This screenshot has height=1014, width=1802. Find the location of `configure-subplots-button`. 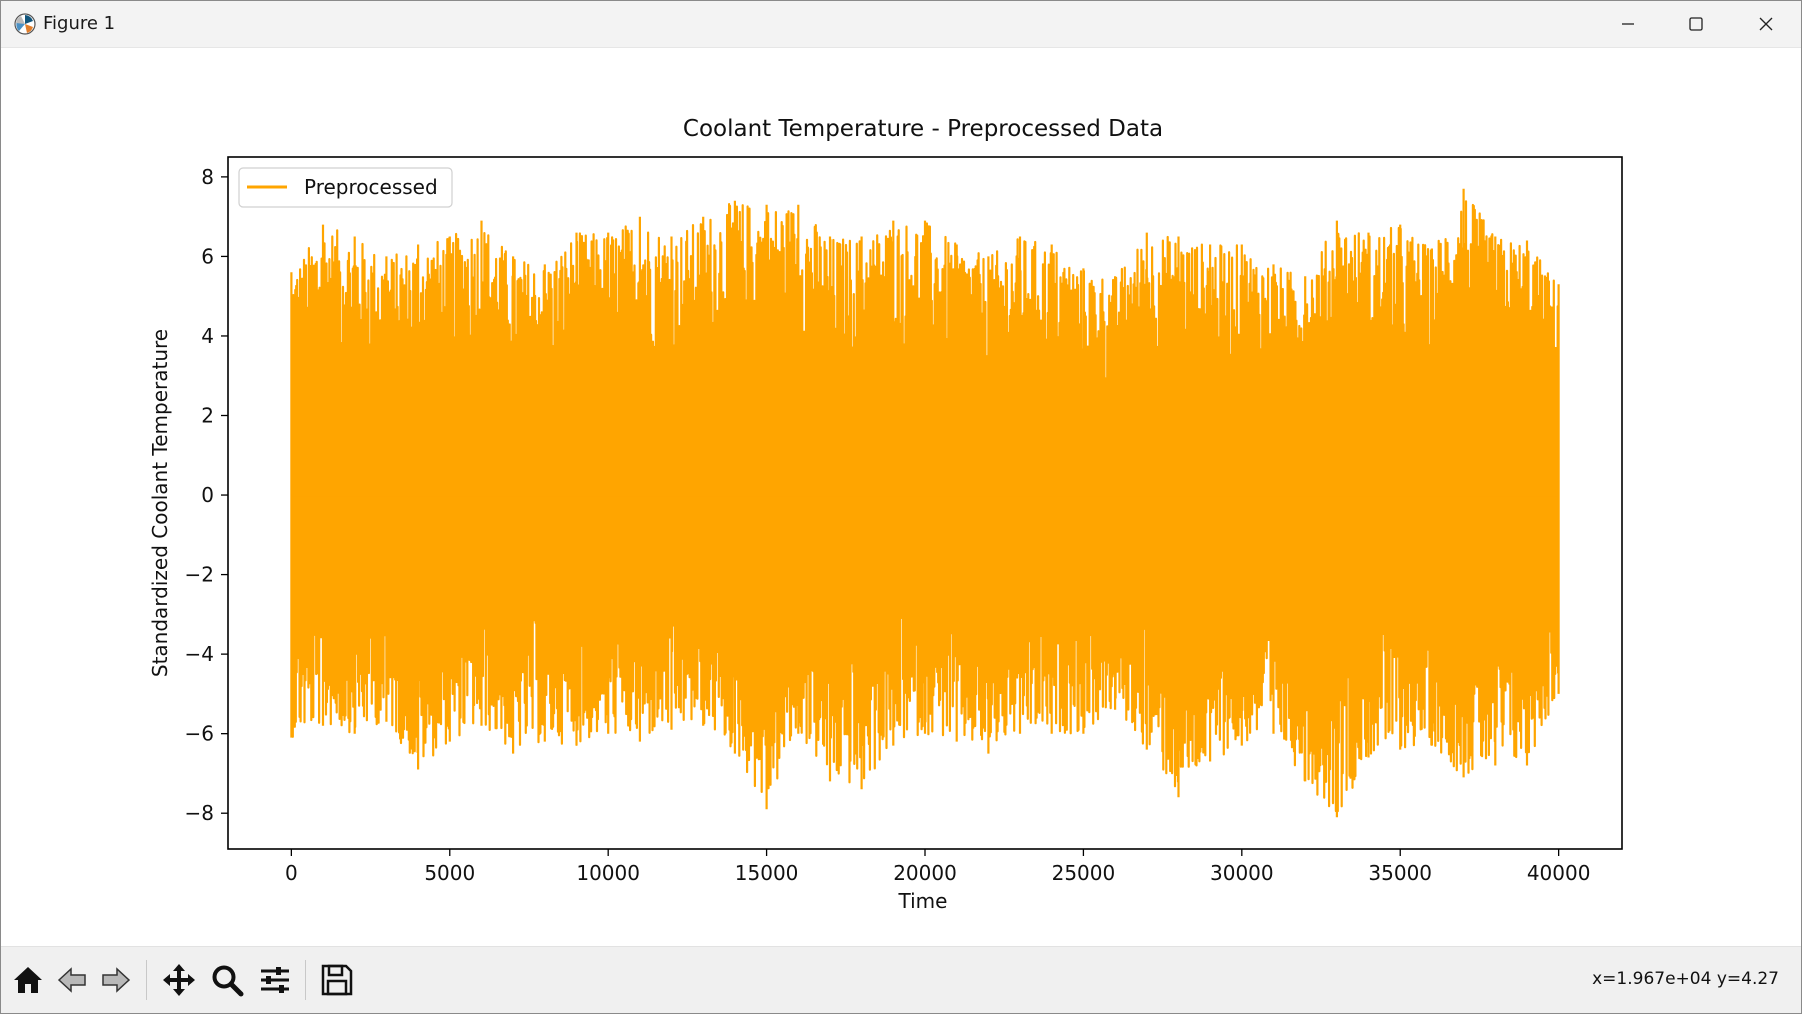

configure-subplots-button is located at coordinates (275, 980).